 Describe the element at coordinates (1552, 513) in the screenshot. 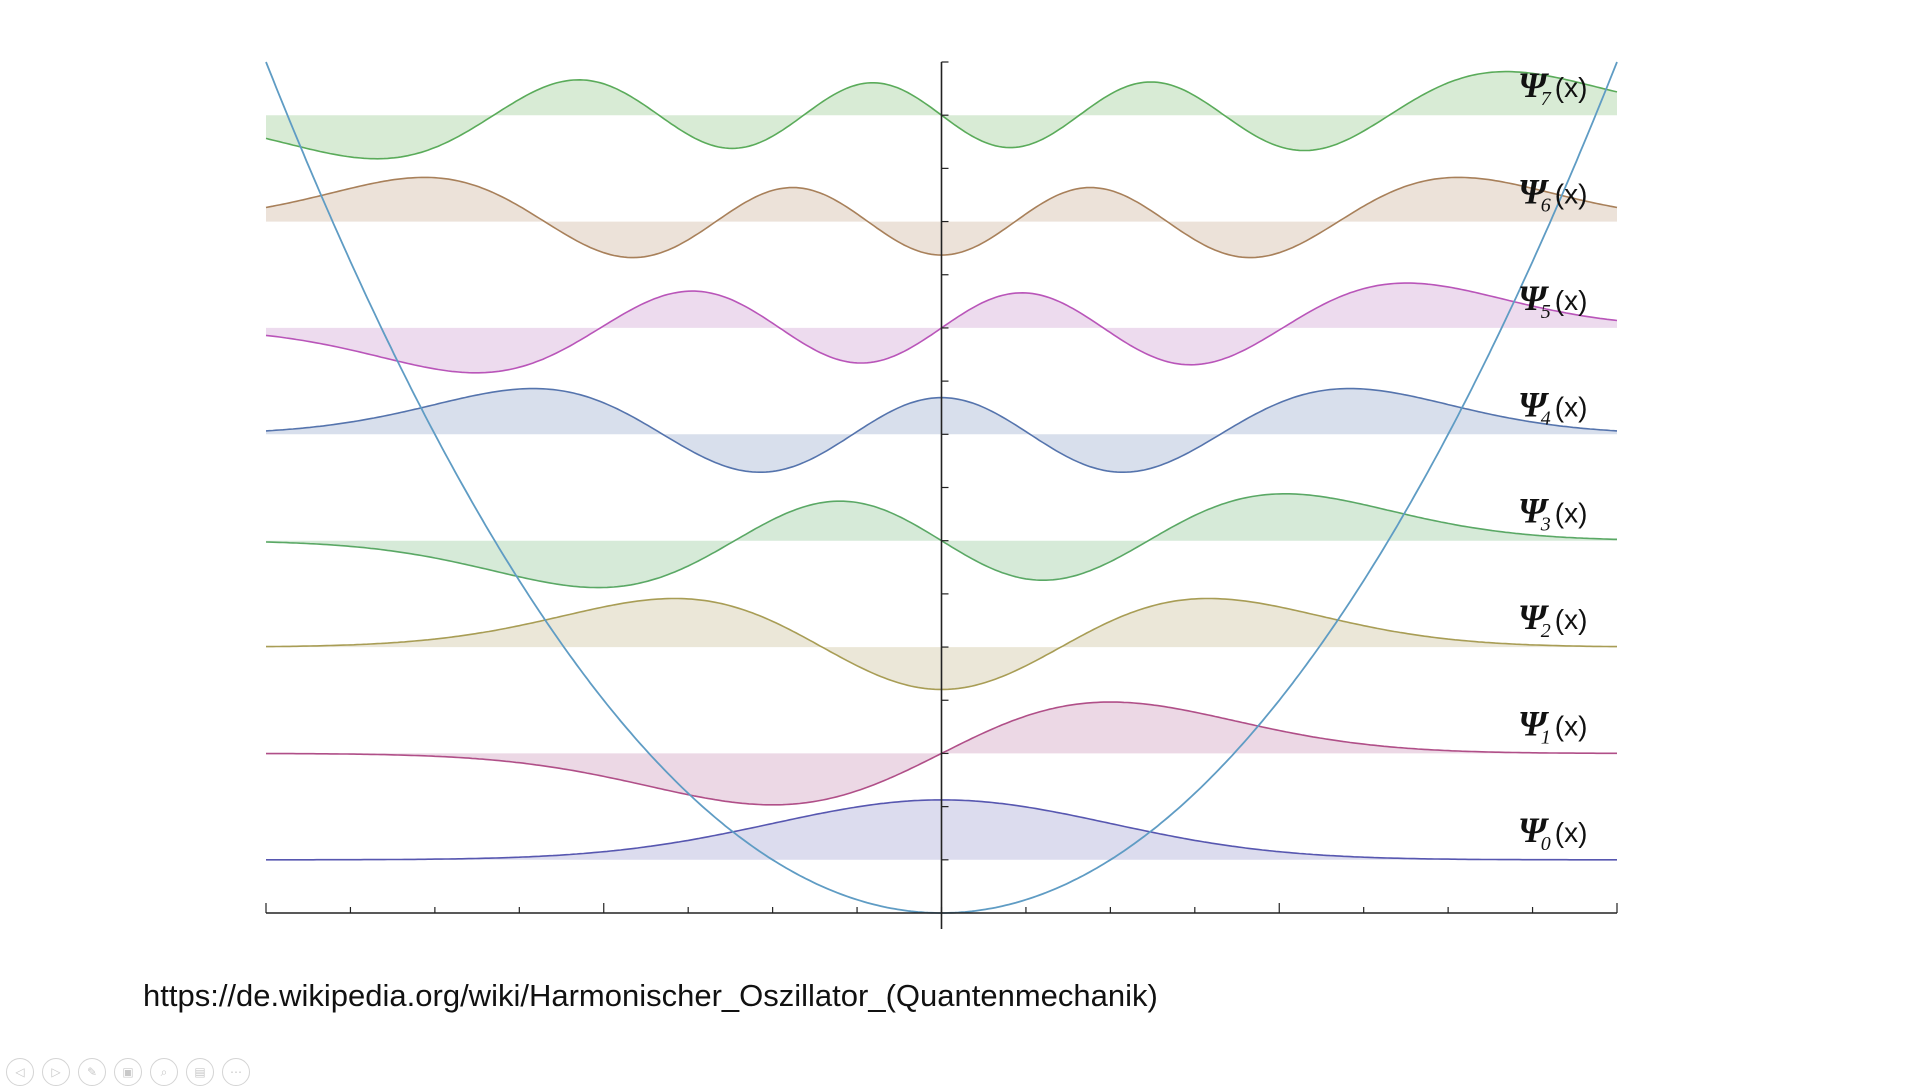

I see `psi-3-label: Ψ3 (x)` at that location.